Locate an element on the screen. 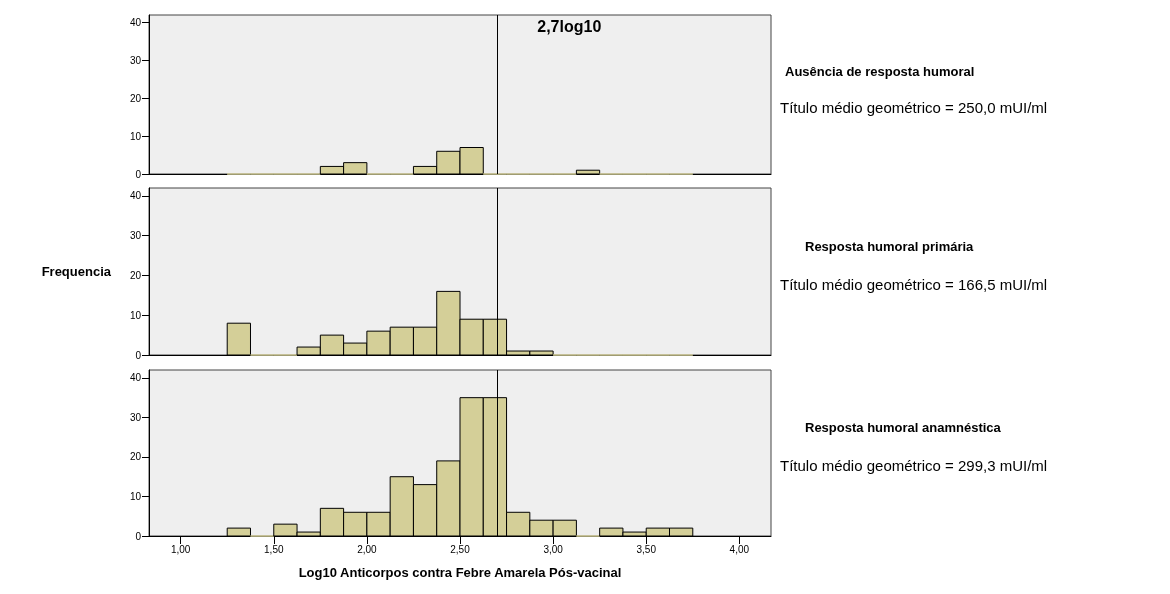  text: Título médio geométrico = 166,5 mUI/ml is located at coordinates (914, 284).